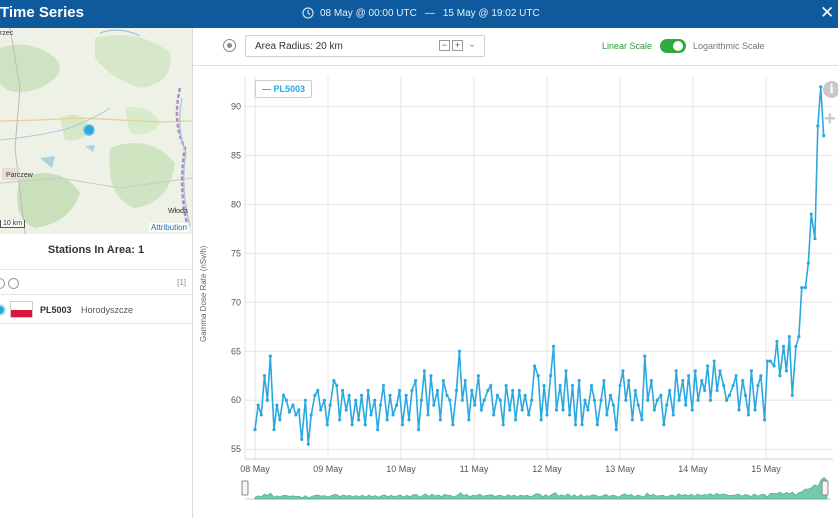 Image resolution: width=838 pixels, height=518 pixels. Describe the element at coordinates (693, 469) in the screenshot. I see `x-tick-label: 14 May` at that location.